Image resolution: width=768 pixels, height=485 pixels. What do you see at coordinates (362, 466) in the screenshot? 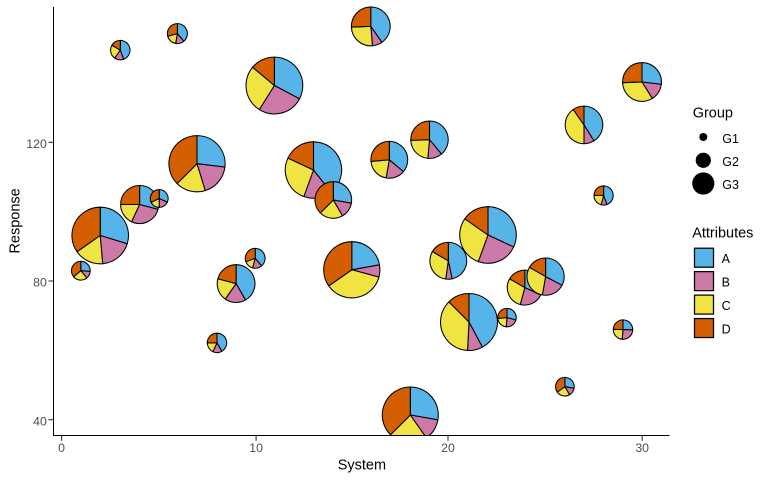
I see `svg-text: System` at bounding box center [362, 466].